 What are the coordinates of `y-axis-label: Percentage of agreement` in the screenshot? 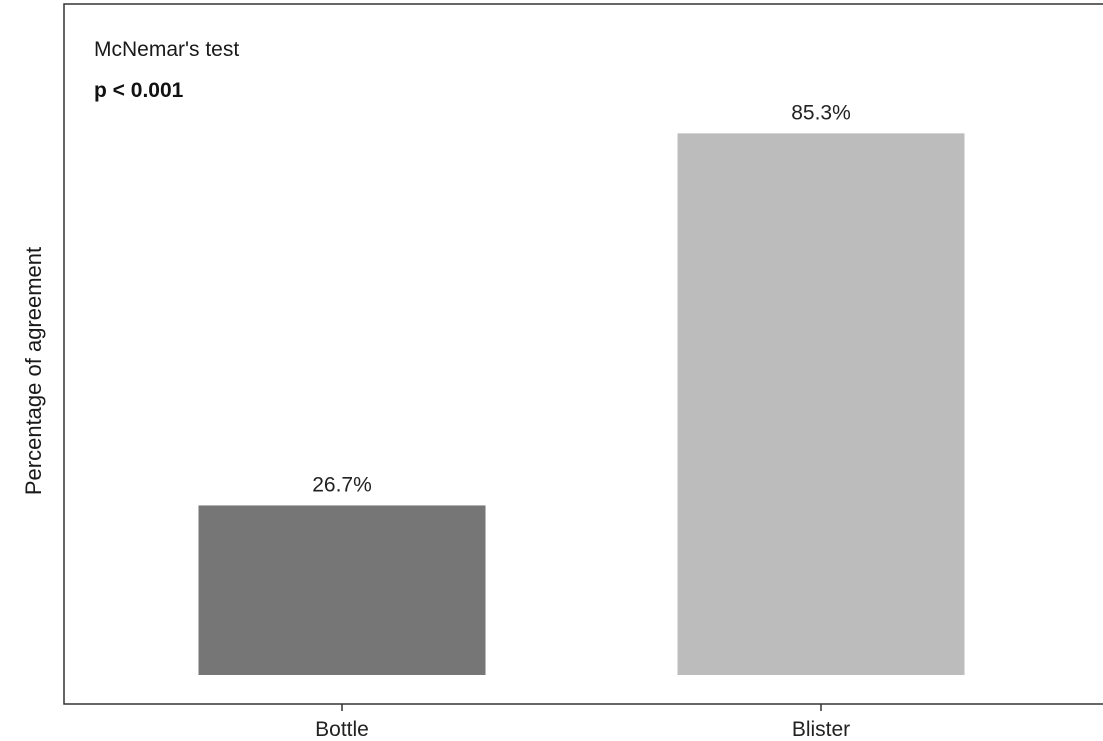 It's located at (33, 370).